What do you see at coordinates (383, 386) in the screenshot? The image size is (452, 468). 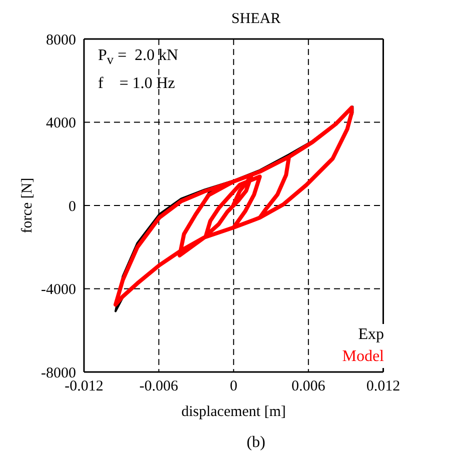 I see `x-tick-label: 0.012` at bounding box center [383, 386].